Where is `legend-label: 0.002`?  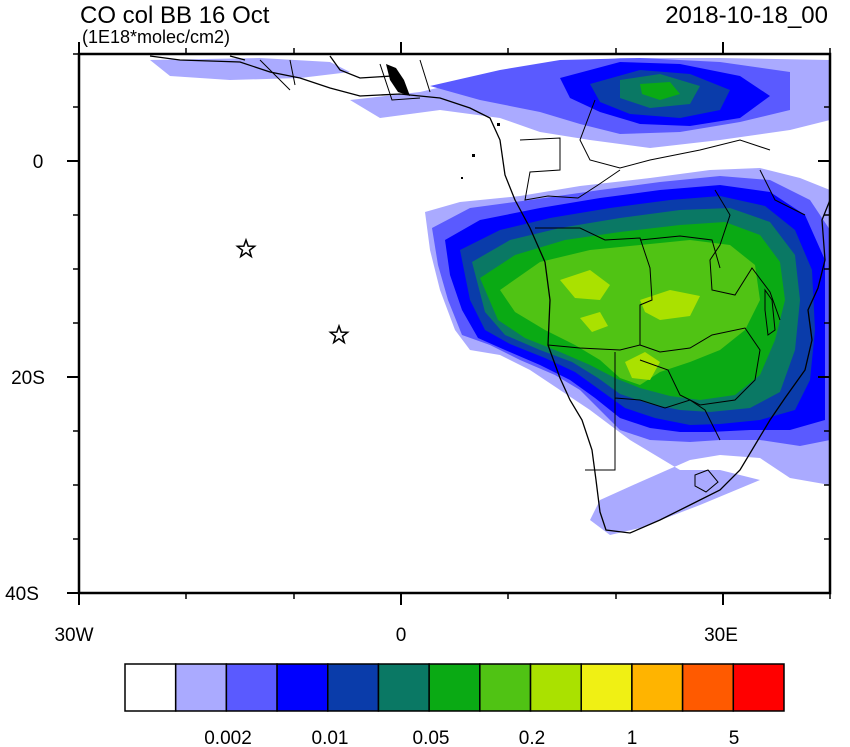
legend-label: 0.002 is located at coordinates (228, 737).